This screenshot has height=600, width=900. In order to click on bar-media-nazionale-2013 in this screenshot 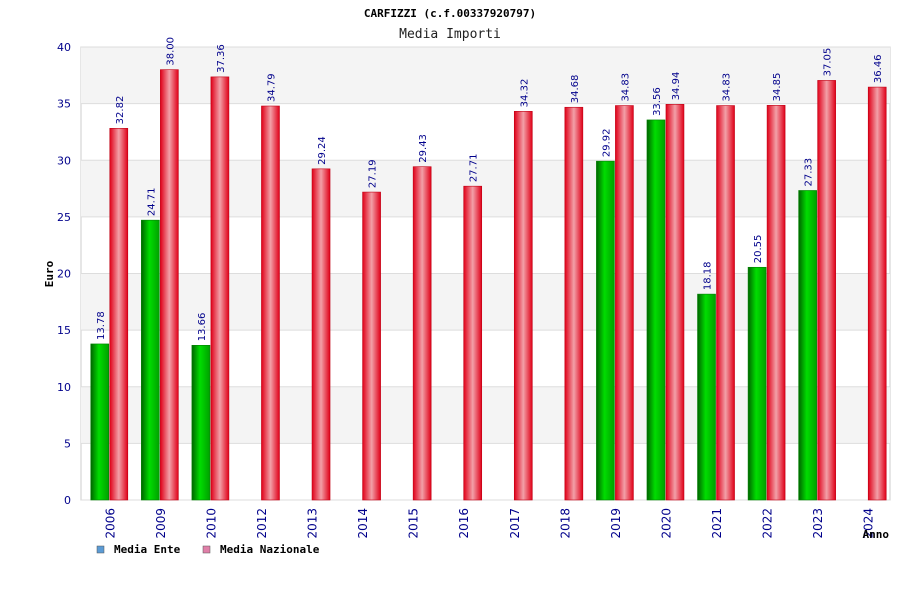, I will do `click(321, 334)`.